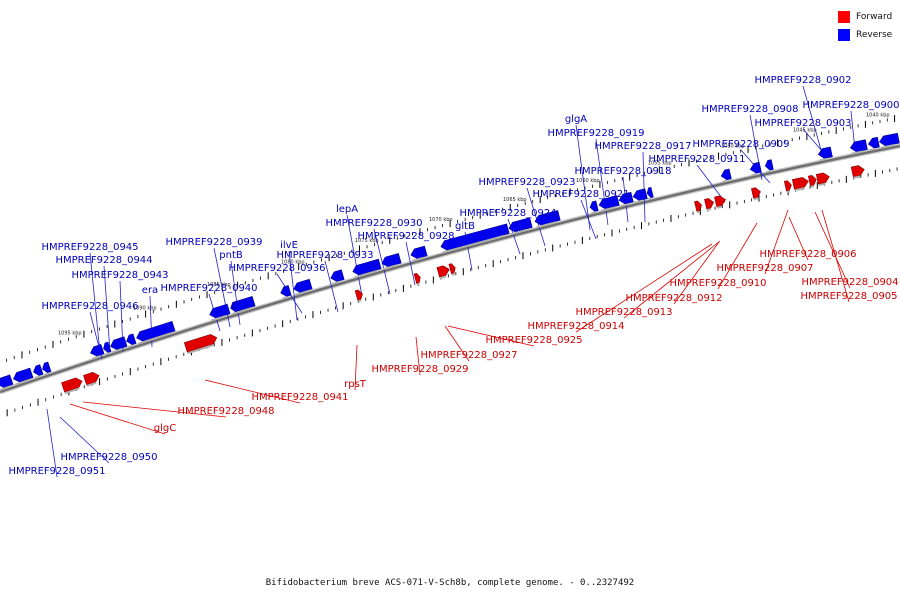 This screenshot has height=600, width=900. Describe the element at coordinates (526, 182) in the screenshot. I see `gene-label: HMPREF9228_0923` at that location.